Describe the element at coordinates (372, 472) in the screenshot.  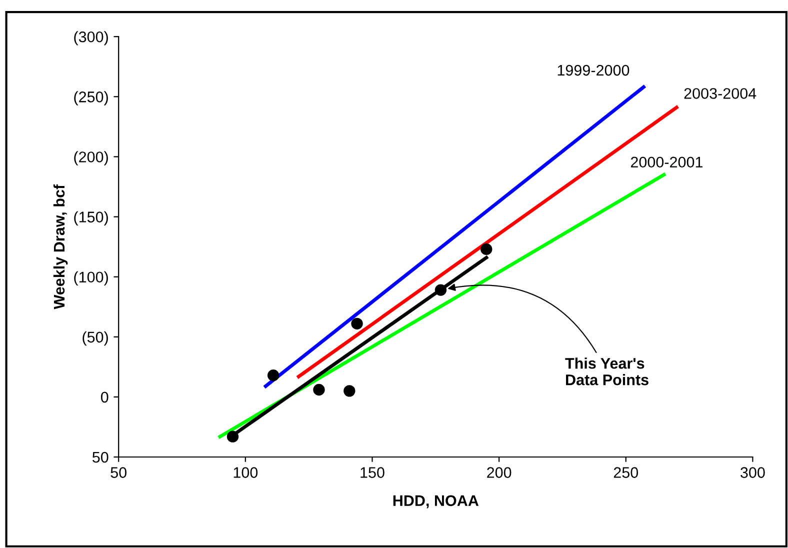
I see `x-tick-label: 150` at that location.